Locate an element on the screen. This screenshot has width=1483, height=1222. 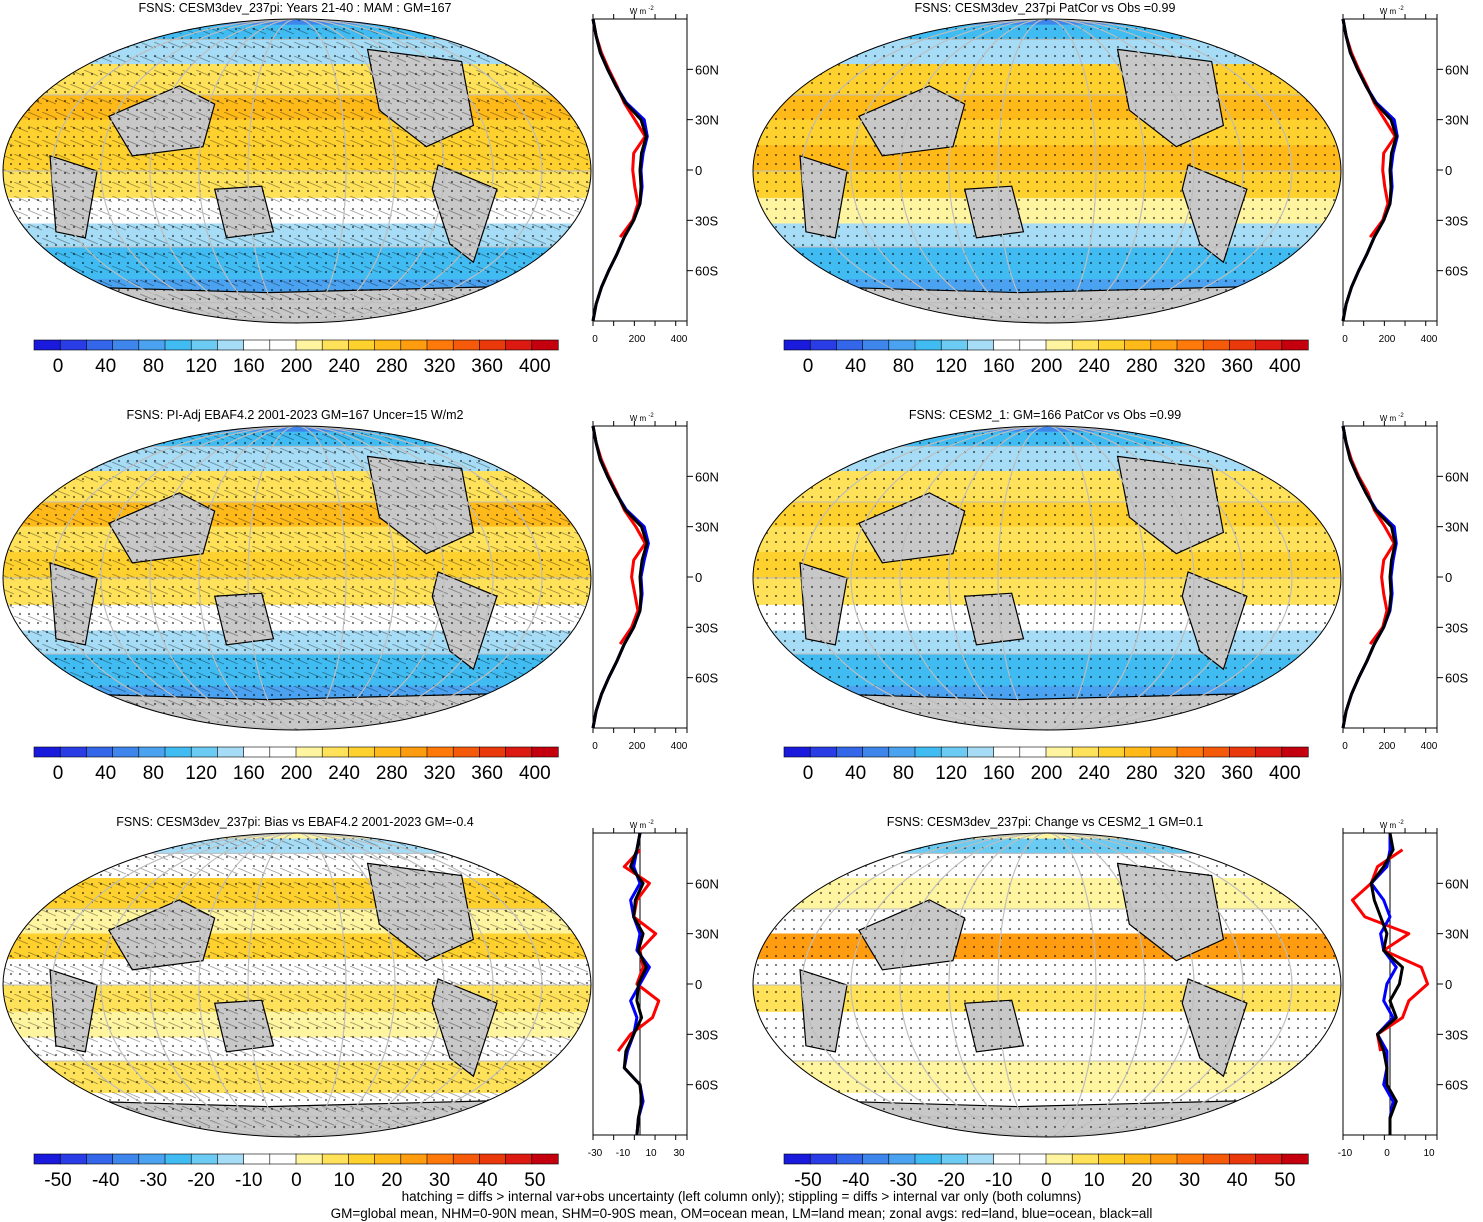
map-panel-p1 is located at coordinates (297, 171).